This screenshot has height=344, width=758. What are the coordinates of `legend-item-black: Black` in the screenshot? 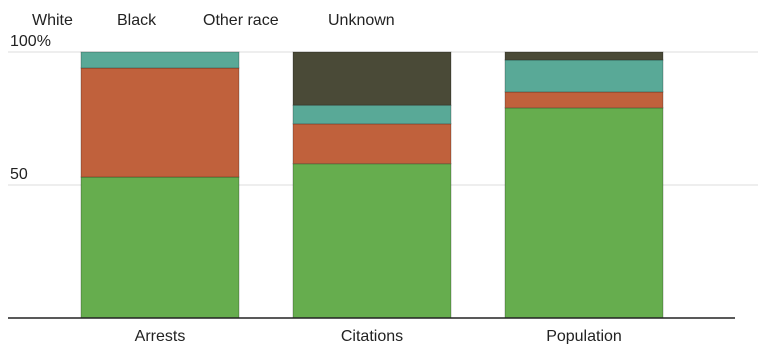 It's located at (137, 20).